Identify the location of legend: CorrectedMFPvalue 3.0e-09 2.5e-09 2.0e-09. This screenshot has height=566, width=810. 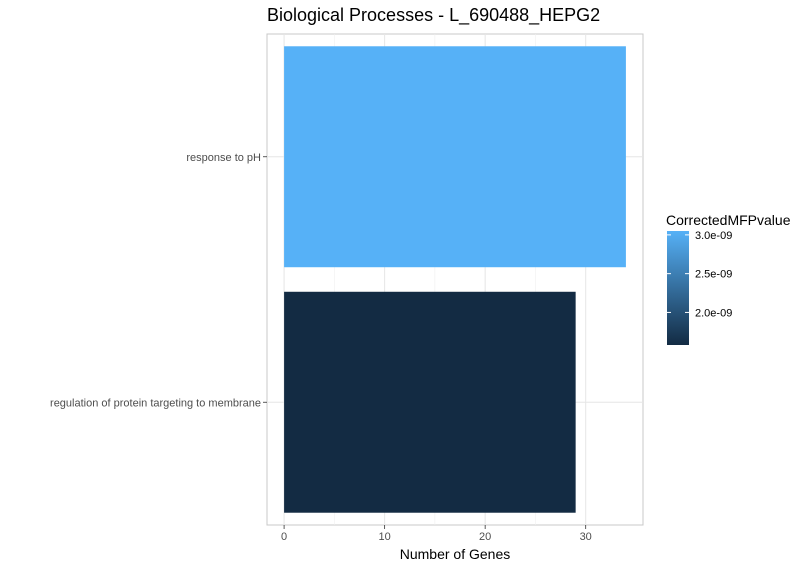
(728, 278).